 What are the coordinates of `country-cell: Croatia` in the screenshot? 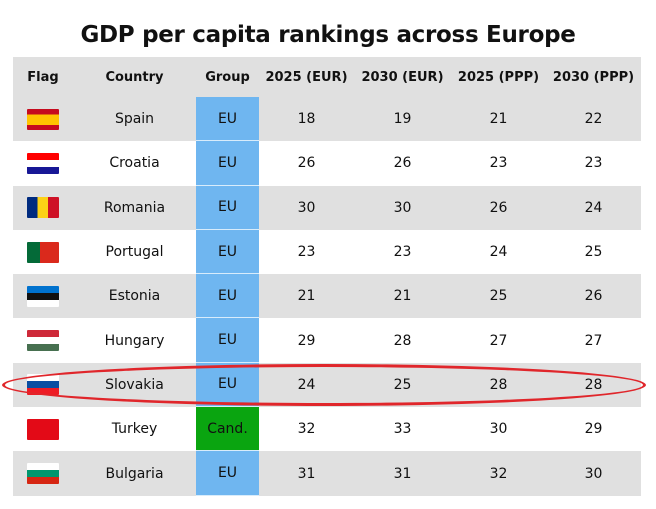 It's located at (134, 163).